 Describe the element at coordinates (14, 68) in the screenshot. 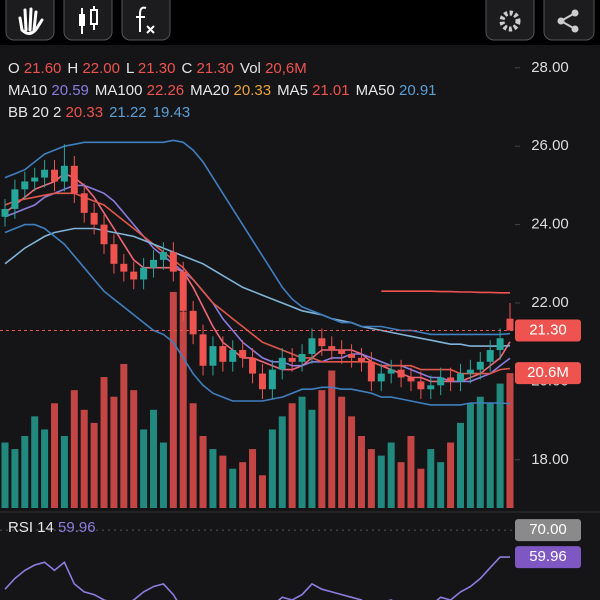

I see `legend-label: O` at that location.